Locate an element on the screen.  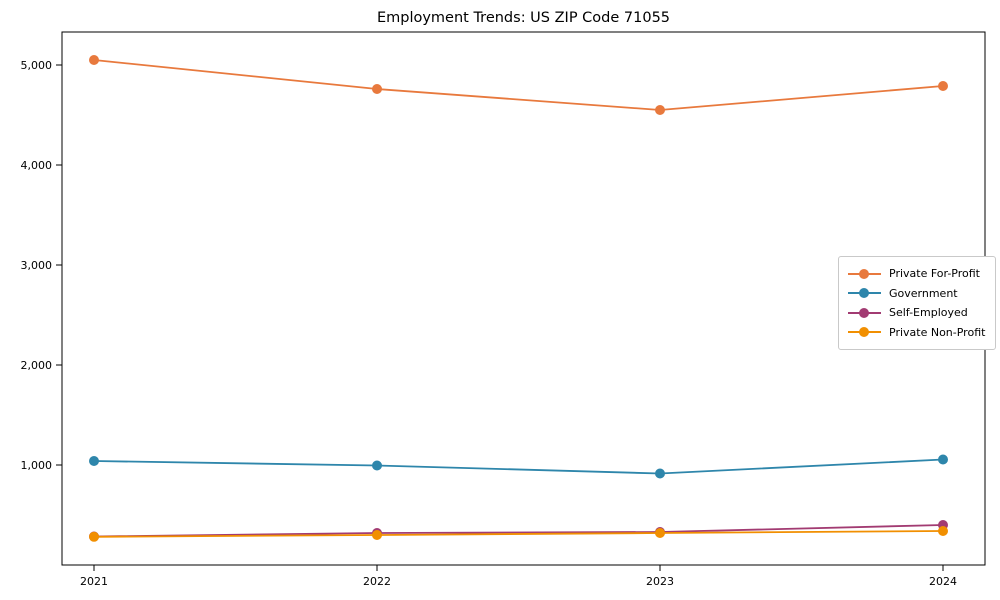
y-tick-label: 3,000 is located at coordinates (37, 265).